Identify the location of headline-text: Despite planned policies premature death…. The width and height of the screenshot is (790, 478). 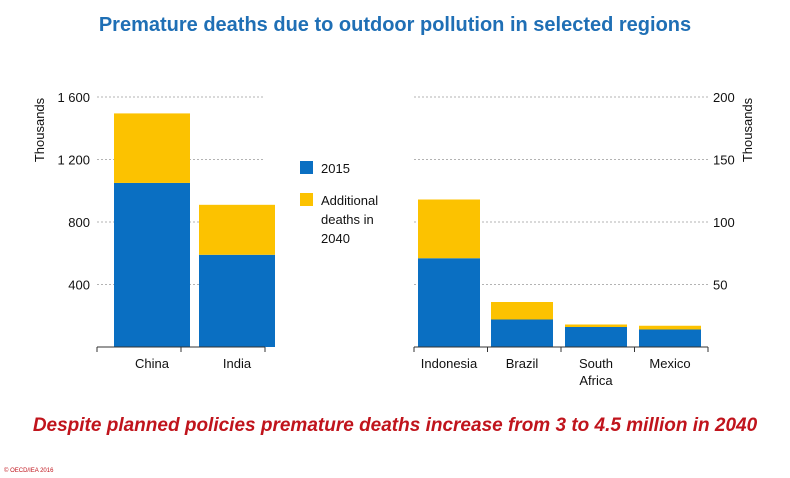
(395, 425).